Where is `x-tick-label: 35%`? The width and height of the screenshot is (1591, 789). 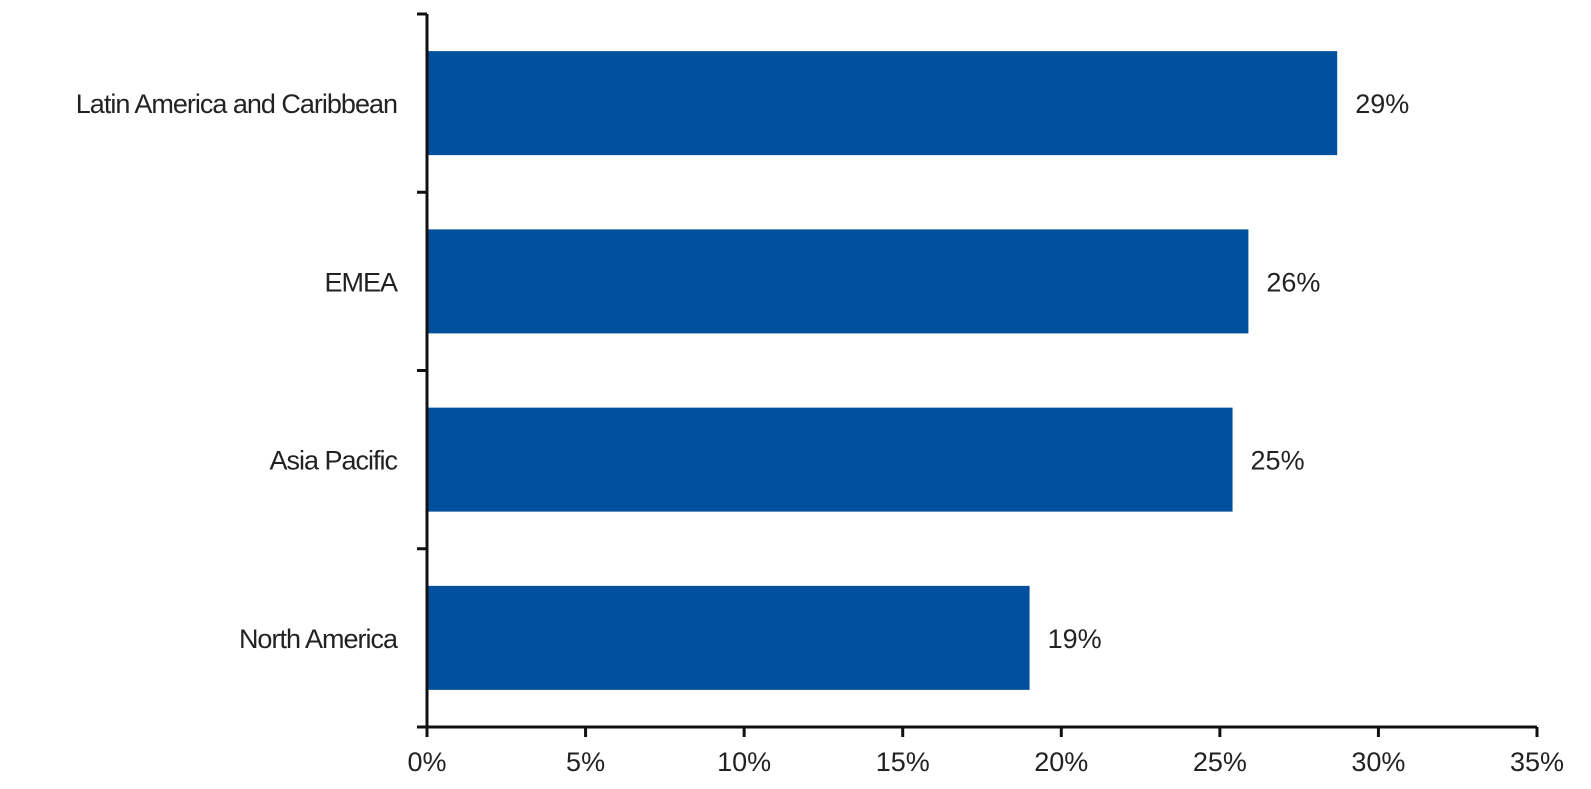
x-tick-label: 35% is located at coordinates (1537, 762).